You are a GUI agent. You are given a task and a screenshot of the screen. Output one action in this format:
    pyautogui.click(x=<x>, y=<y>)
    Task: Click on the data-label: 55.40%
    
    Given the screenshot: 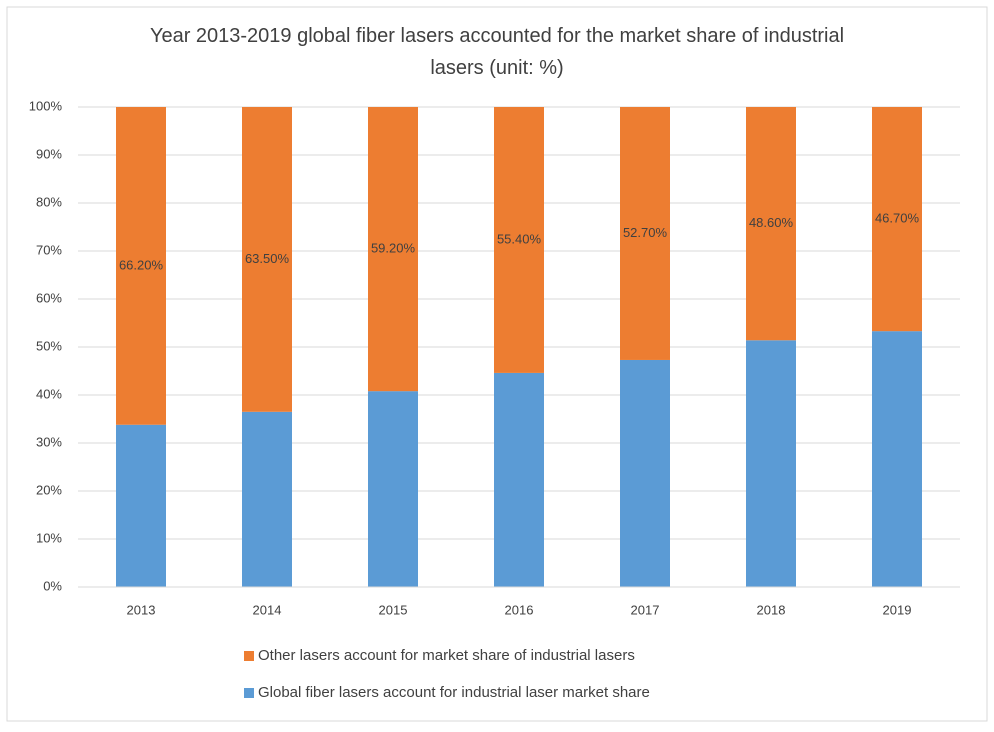 What is the action you would take?
    pyautogui.click(x=519, y=238)
    